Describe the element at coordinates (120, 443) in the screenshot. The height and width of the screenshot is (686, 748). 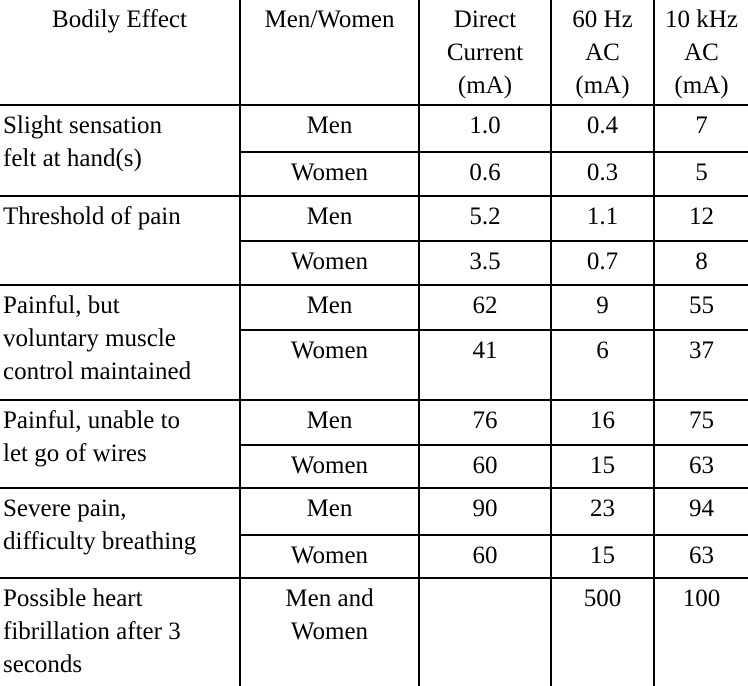
I see `effect-cell: Painful, unable to let go of wires` at that location.